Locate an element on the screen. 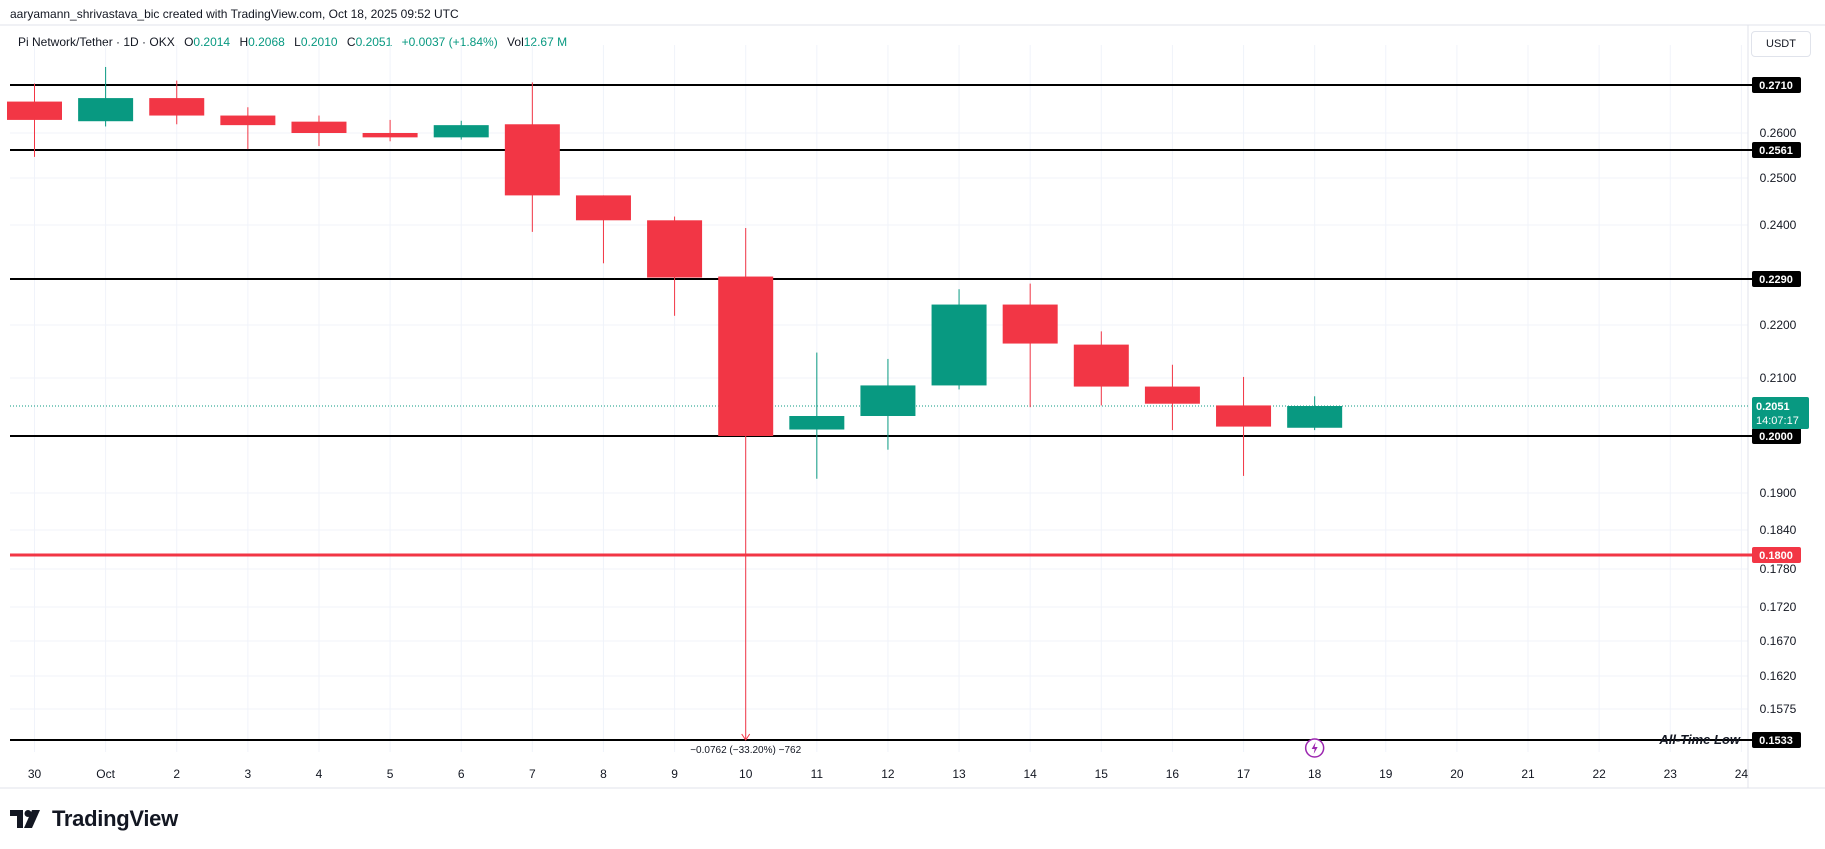  price-tick-label: 0.2200 is located at coordinates (1778, 325).